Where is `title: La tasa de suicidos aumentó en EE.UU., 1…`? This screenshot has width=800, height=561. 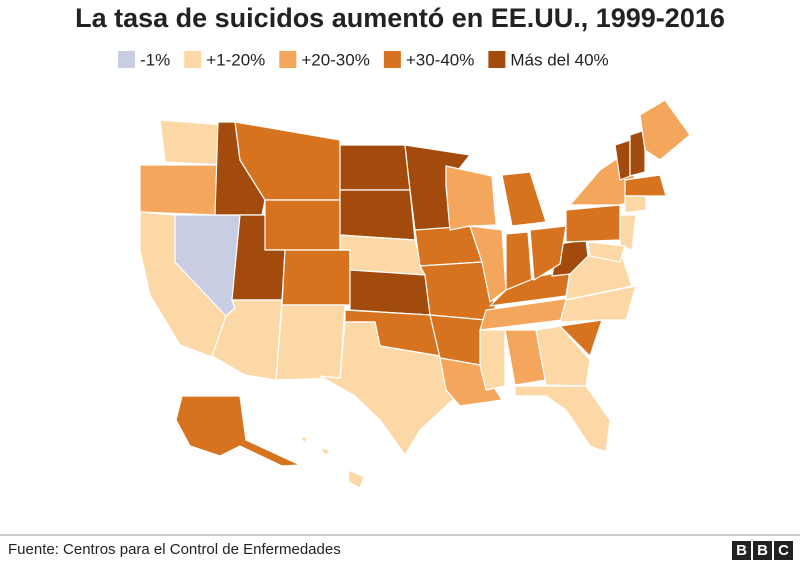
title: La tasa de suicidos aumentó en EE.UU., 1… is located at coordinates (400, 18).